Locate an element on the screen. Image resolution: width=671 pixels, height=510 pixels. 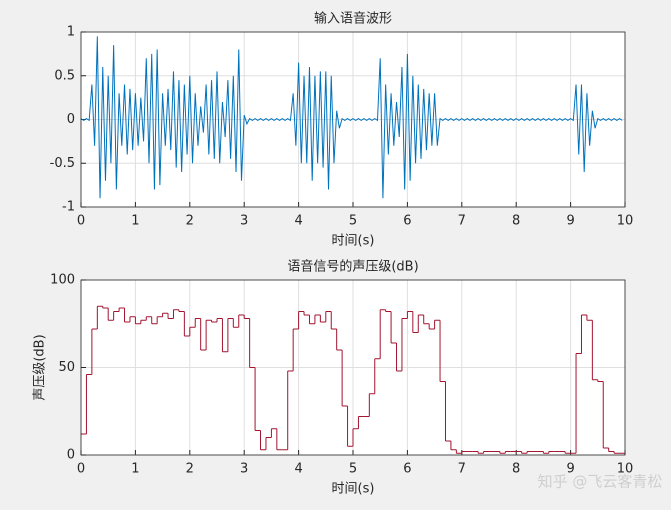
y-tick-label: 100 is located at coordinates (62, 280).